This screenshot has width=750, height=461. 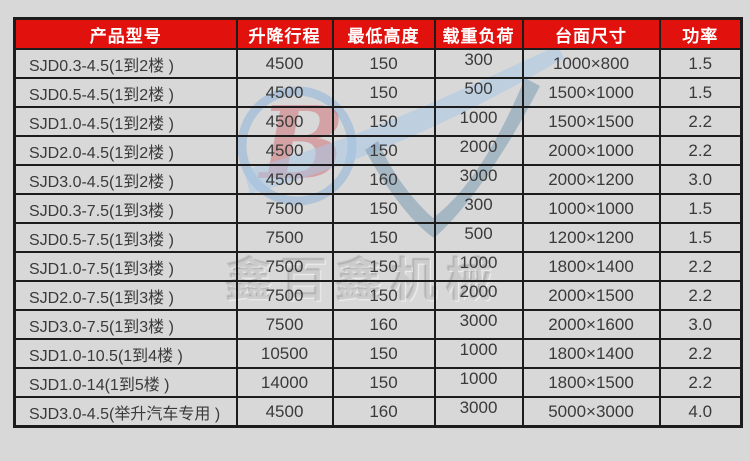 I want to click on cell-text: SJD3.0-7.5(1到3楼 ), so click(x=101, y=327).